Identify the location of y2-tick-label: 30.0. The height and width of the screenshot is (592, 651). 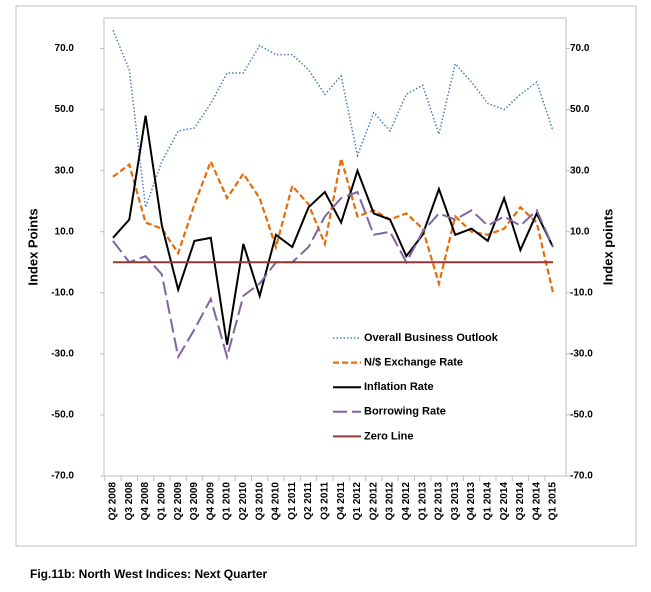
(580, 170).